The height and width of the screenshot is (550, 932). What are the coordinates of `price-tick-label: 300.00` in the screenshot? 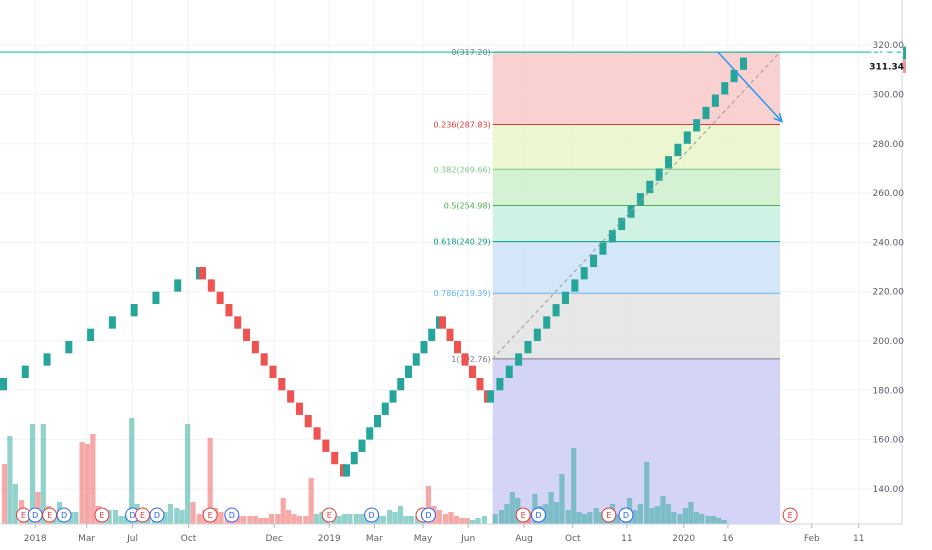 It's located at (889, 96).